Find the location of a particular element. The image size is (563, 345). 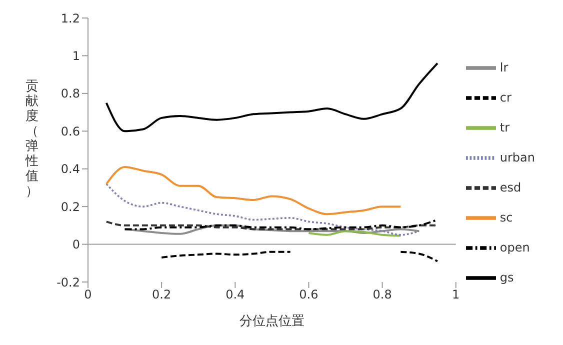

x-tick-label: 0.2 is located at coordinates (162, 295).